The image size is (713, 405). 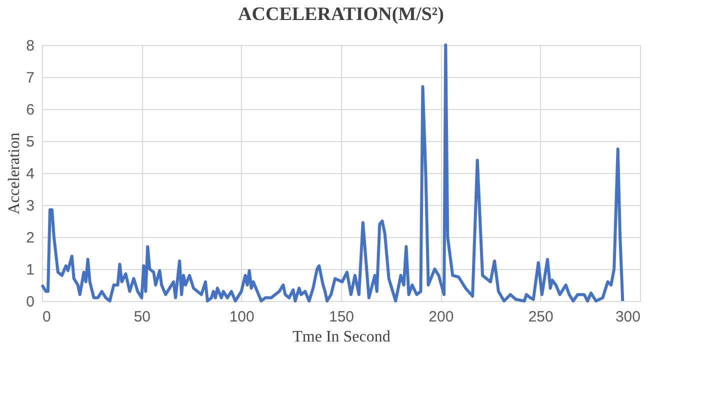 I want to click on y-axis-title: Acceleration, so click(x=15, y=173).